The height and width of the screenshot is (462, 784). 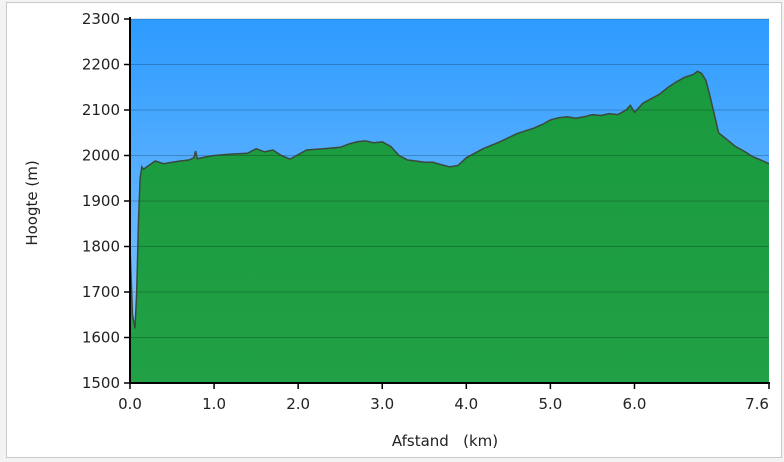 What do you see at coordinates (444, 398) in the screenshot?
I see `x-ticks: 0.0 1.0 2.0 3.0 4.0 5.0 6.0 7.6` at bounding box center [444, 398].